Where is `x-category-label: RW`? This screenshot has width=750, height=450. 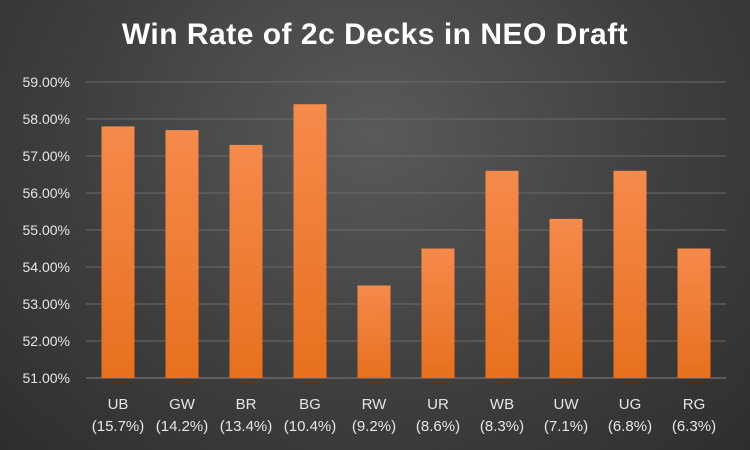 x-category-label: RW is located at coordinates (375, 404).